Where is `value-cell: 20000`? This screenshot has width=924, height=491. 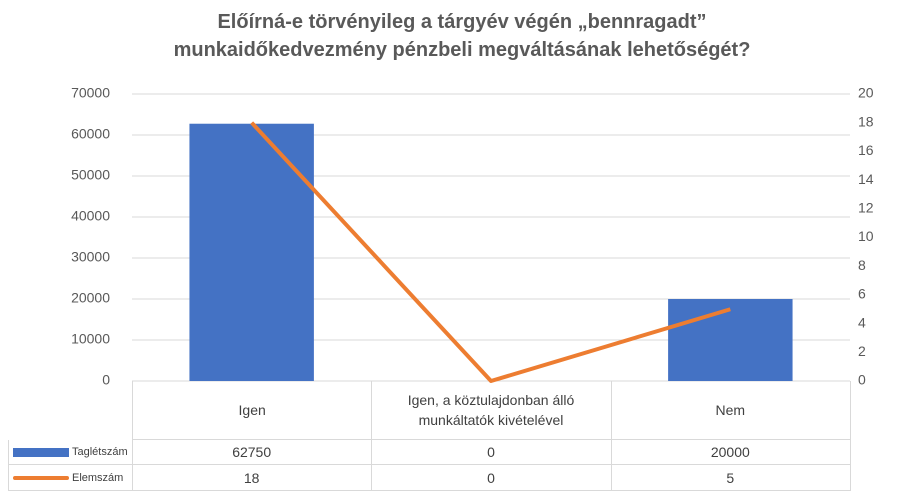
value-cell: 20000 is located at coordinates (730, 452).